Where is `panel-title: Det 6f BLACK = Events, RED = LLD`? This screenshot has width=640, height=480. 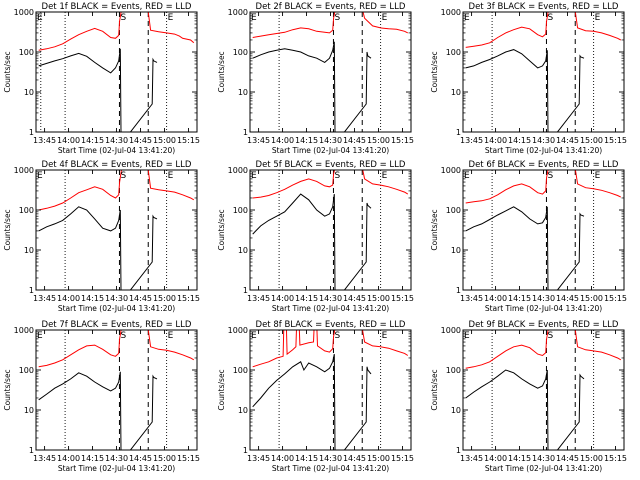
panel-title: Det 6f BLACK = Events, RED = LLD is located at coordinates (544, 165).